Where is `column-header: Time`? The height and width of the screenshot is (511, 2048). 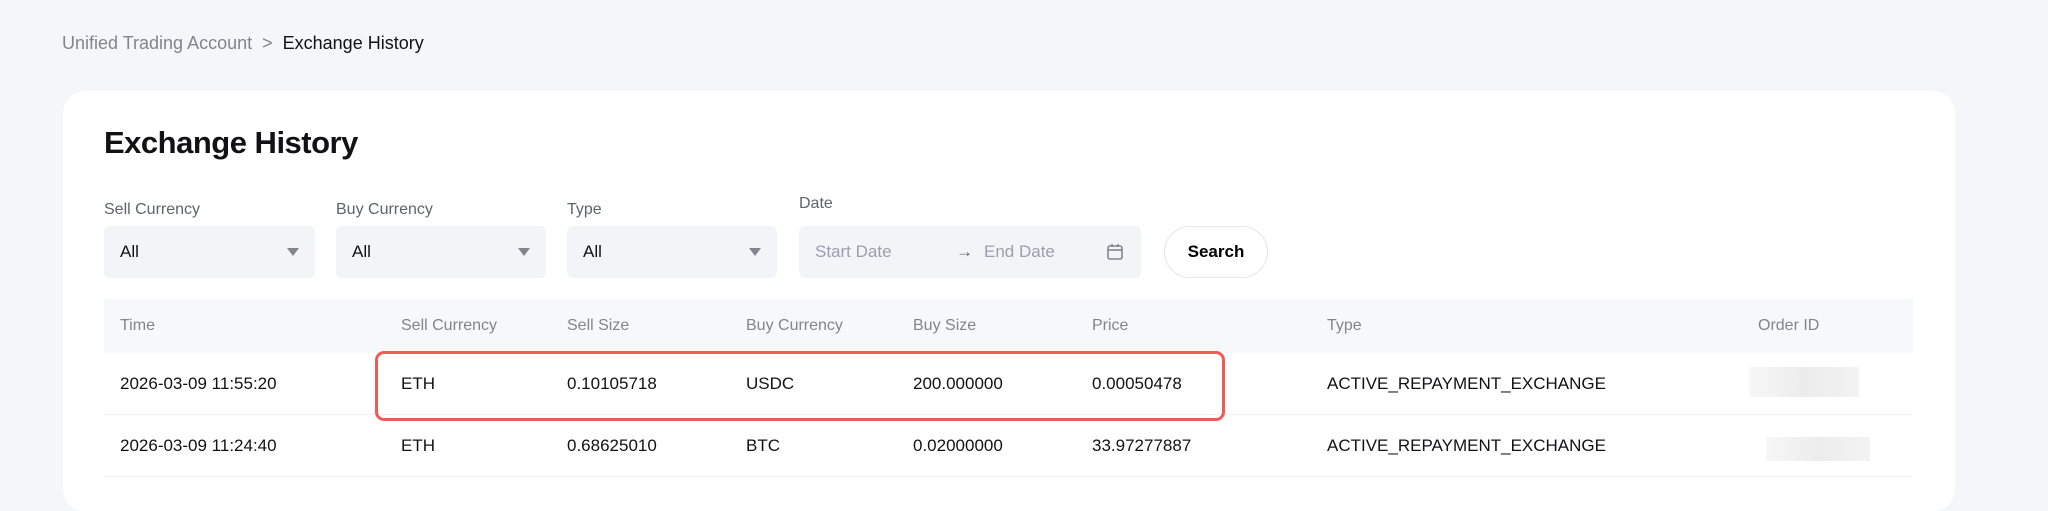
column-header: Time is located at coordinates (137, 325).